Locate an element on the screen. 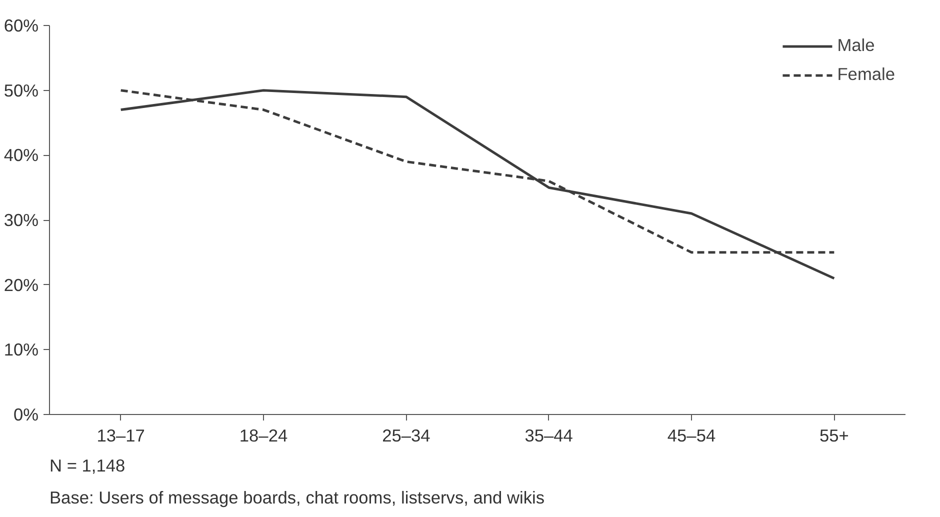 This screenshot has width=940, height=517. x-tick-label: 13–17 is located at coordinates (120, 436).